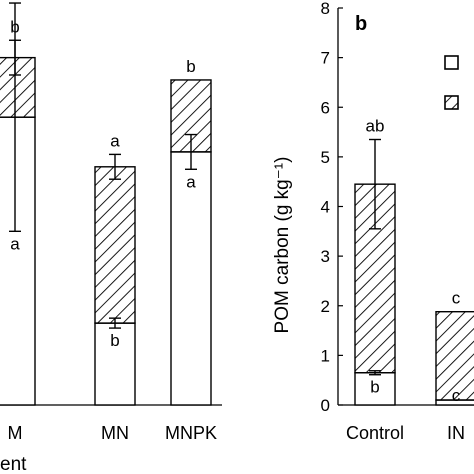 This screenshot has height=474, width=474. What do you see at coordinates (282, 245) in the screenshot?
I see `y-axis-title: POM carbon (g kg⁻¹)` at bounding box center [282, 245].